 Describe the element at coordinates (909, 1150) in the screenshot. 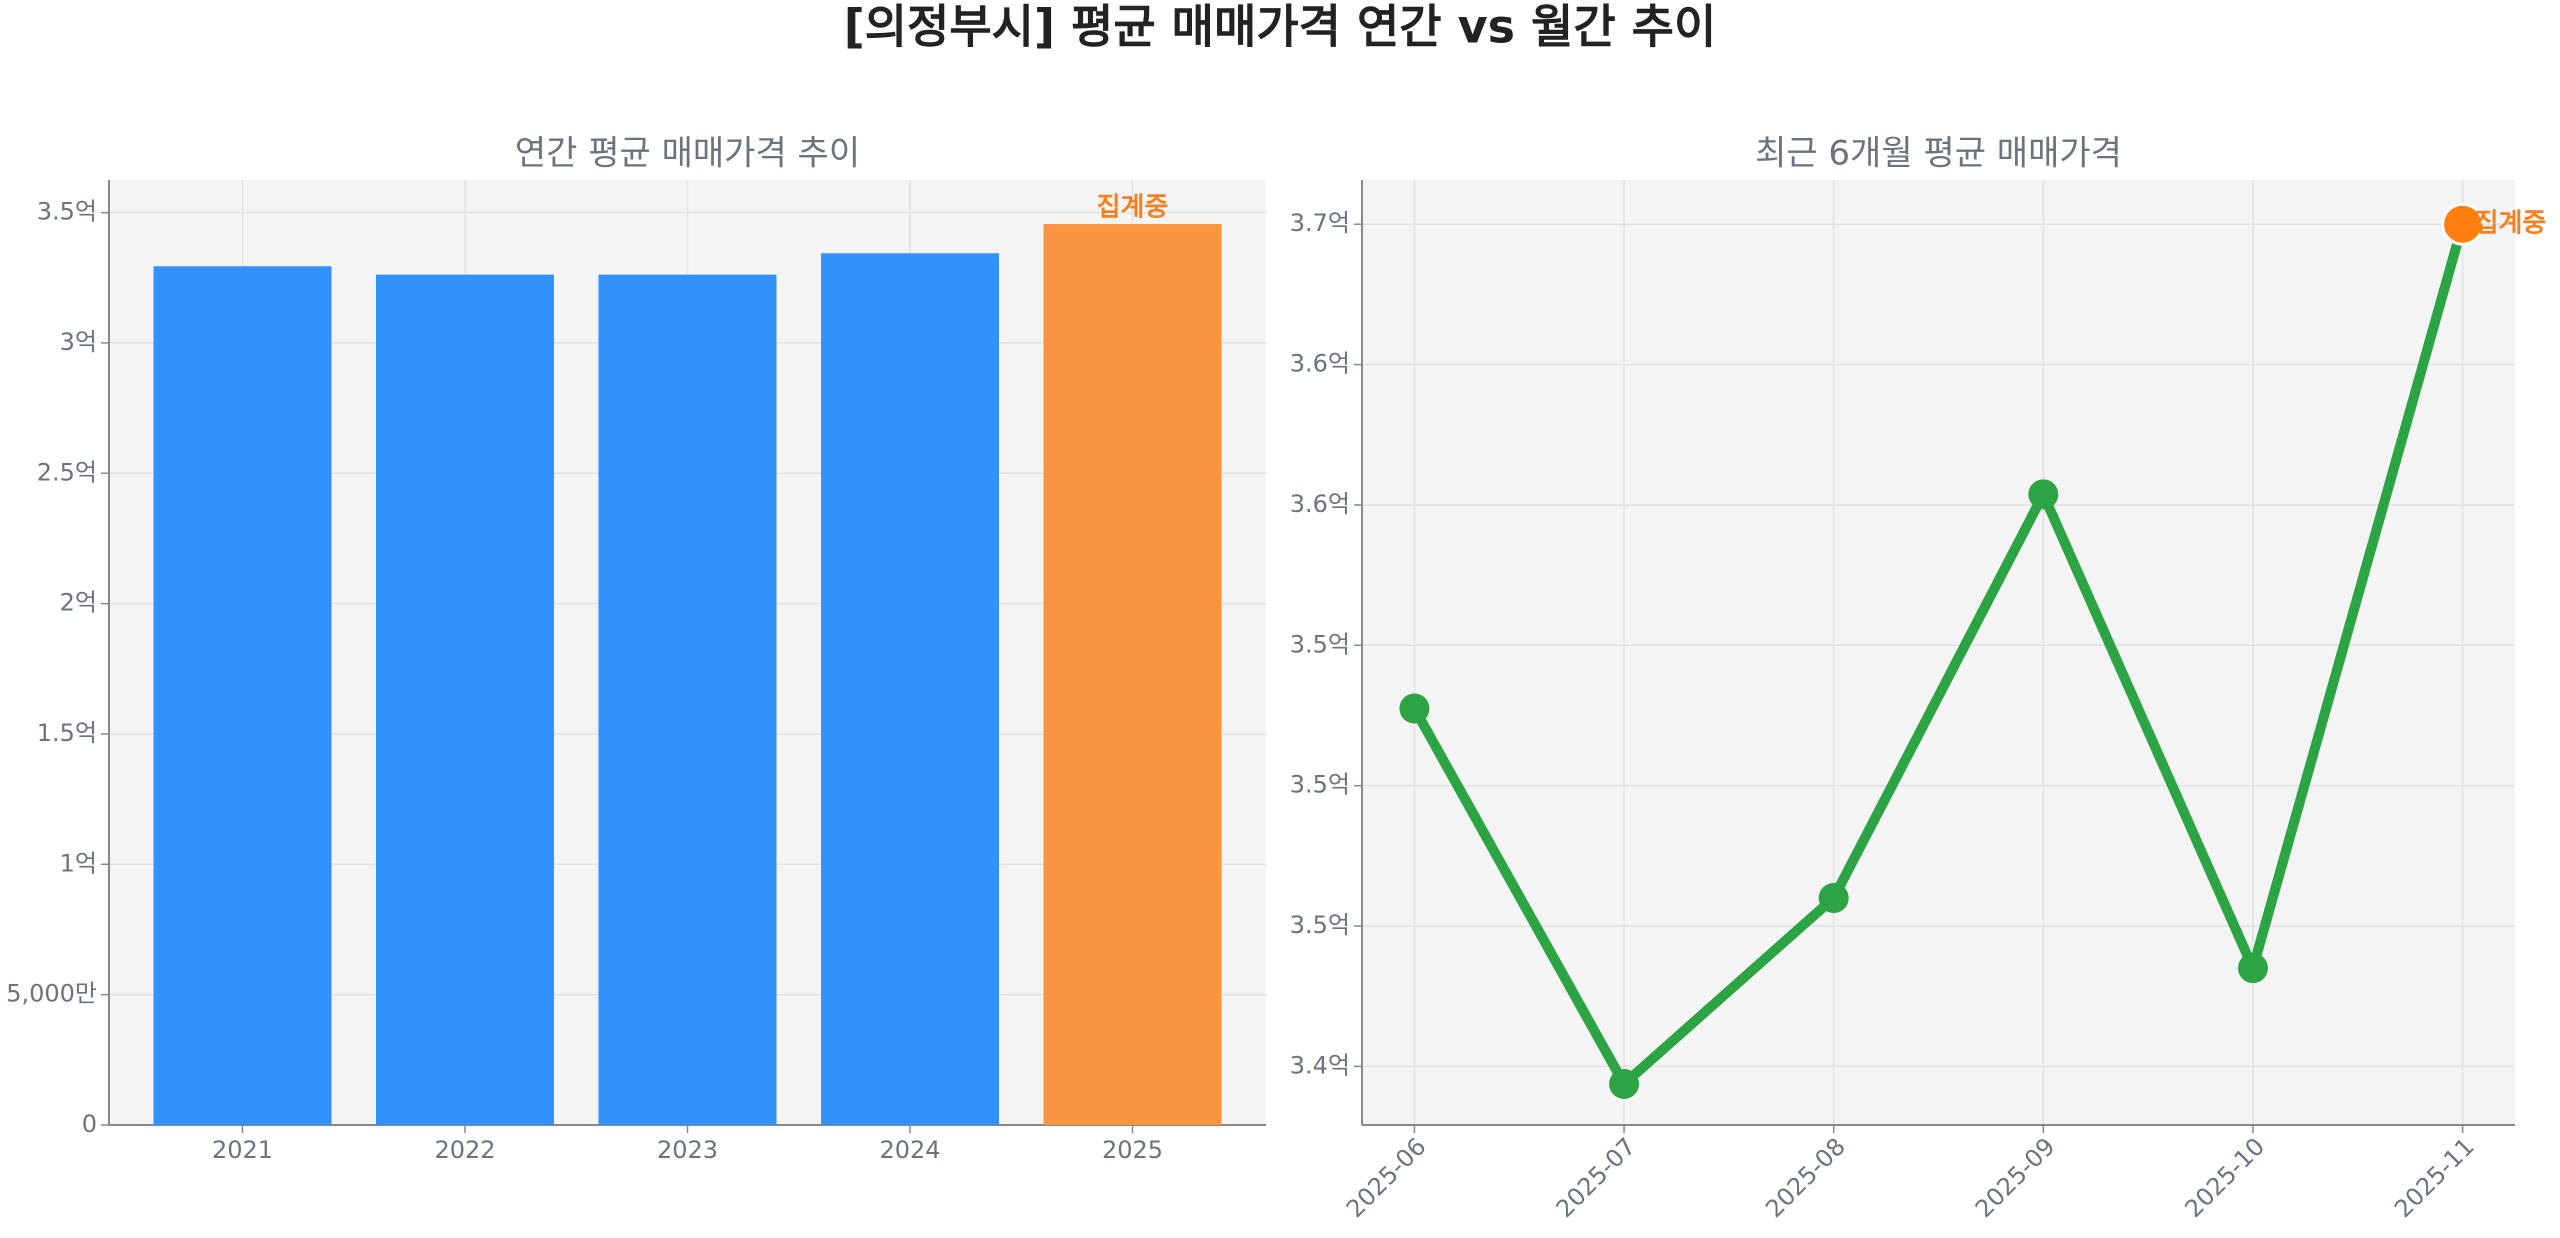

I see `x-tick-label: 2024` at that location.